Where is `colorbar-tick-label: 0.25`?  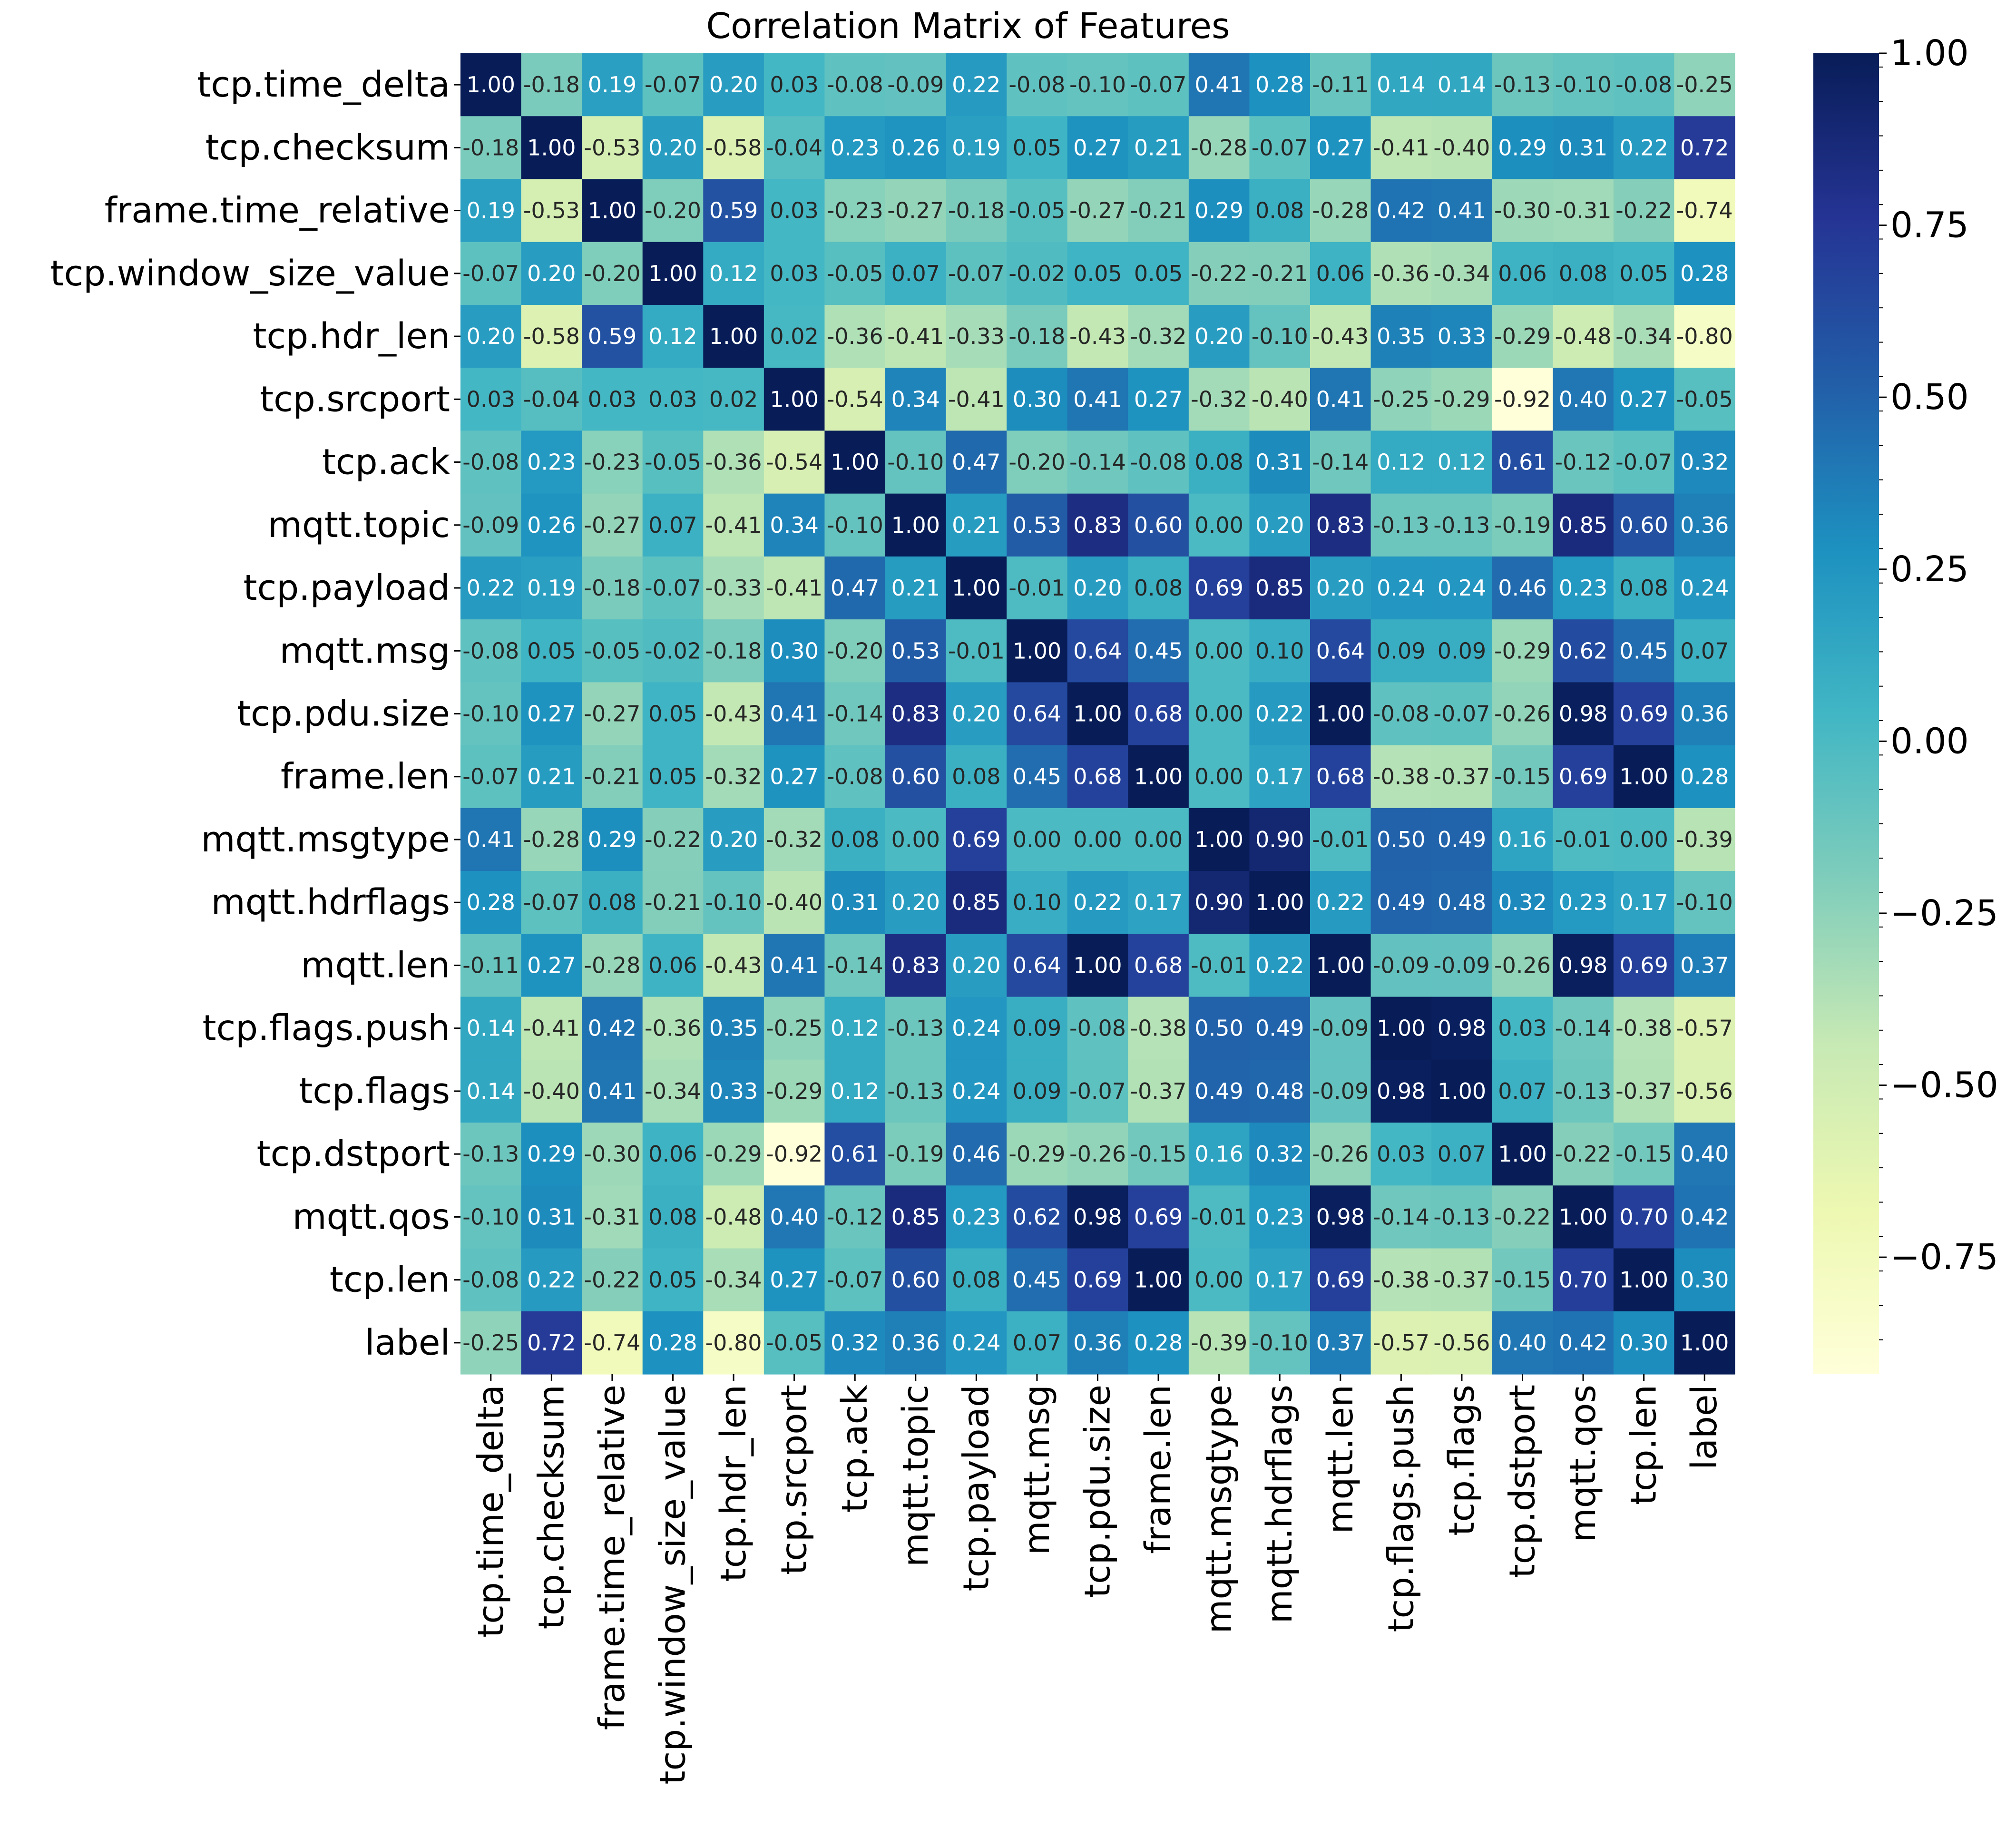
colorbar-tick-label: 0.25 is located at coordinates (1929, 569).